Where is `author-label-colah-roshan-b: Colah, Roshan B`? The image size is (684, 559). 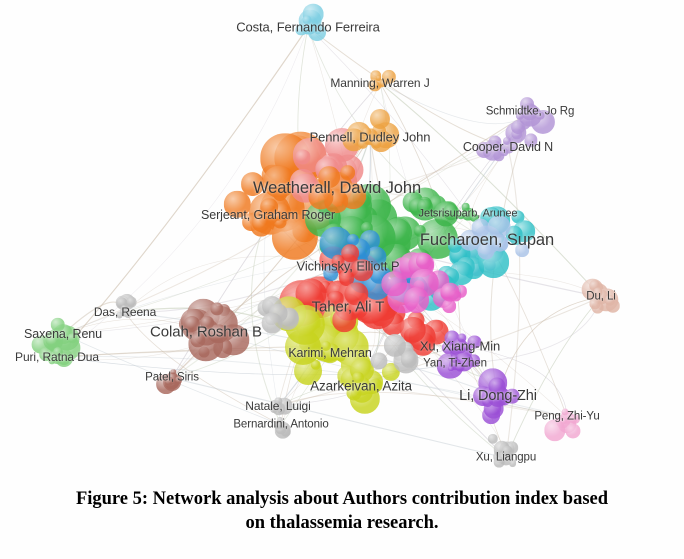
author-label-colah-roshan-b: Colah, Roshan B is located at coordinates (206, 332).